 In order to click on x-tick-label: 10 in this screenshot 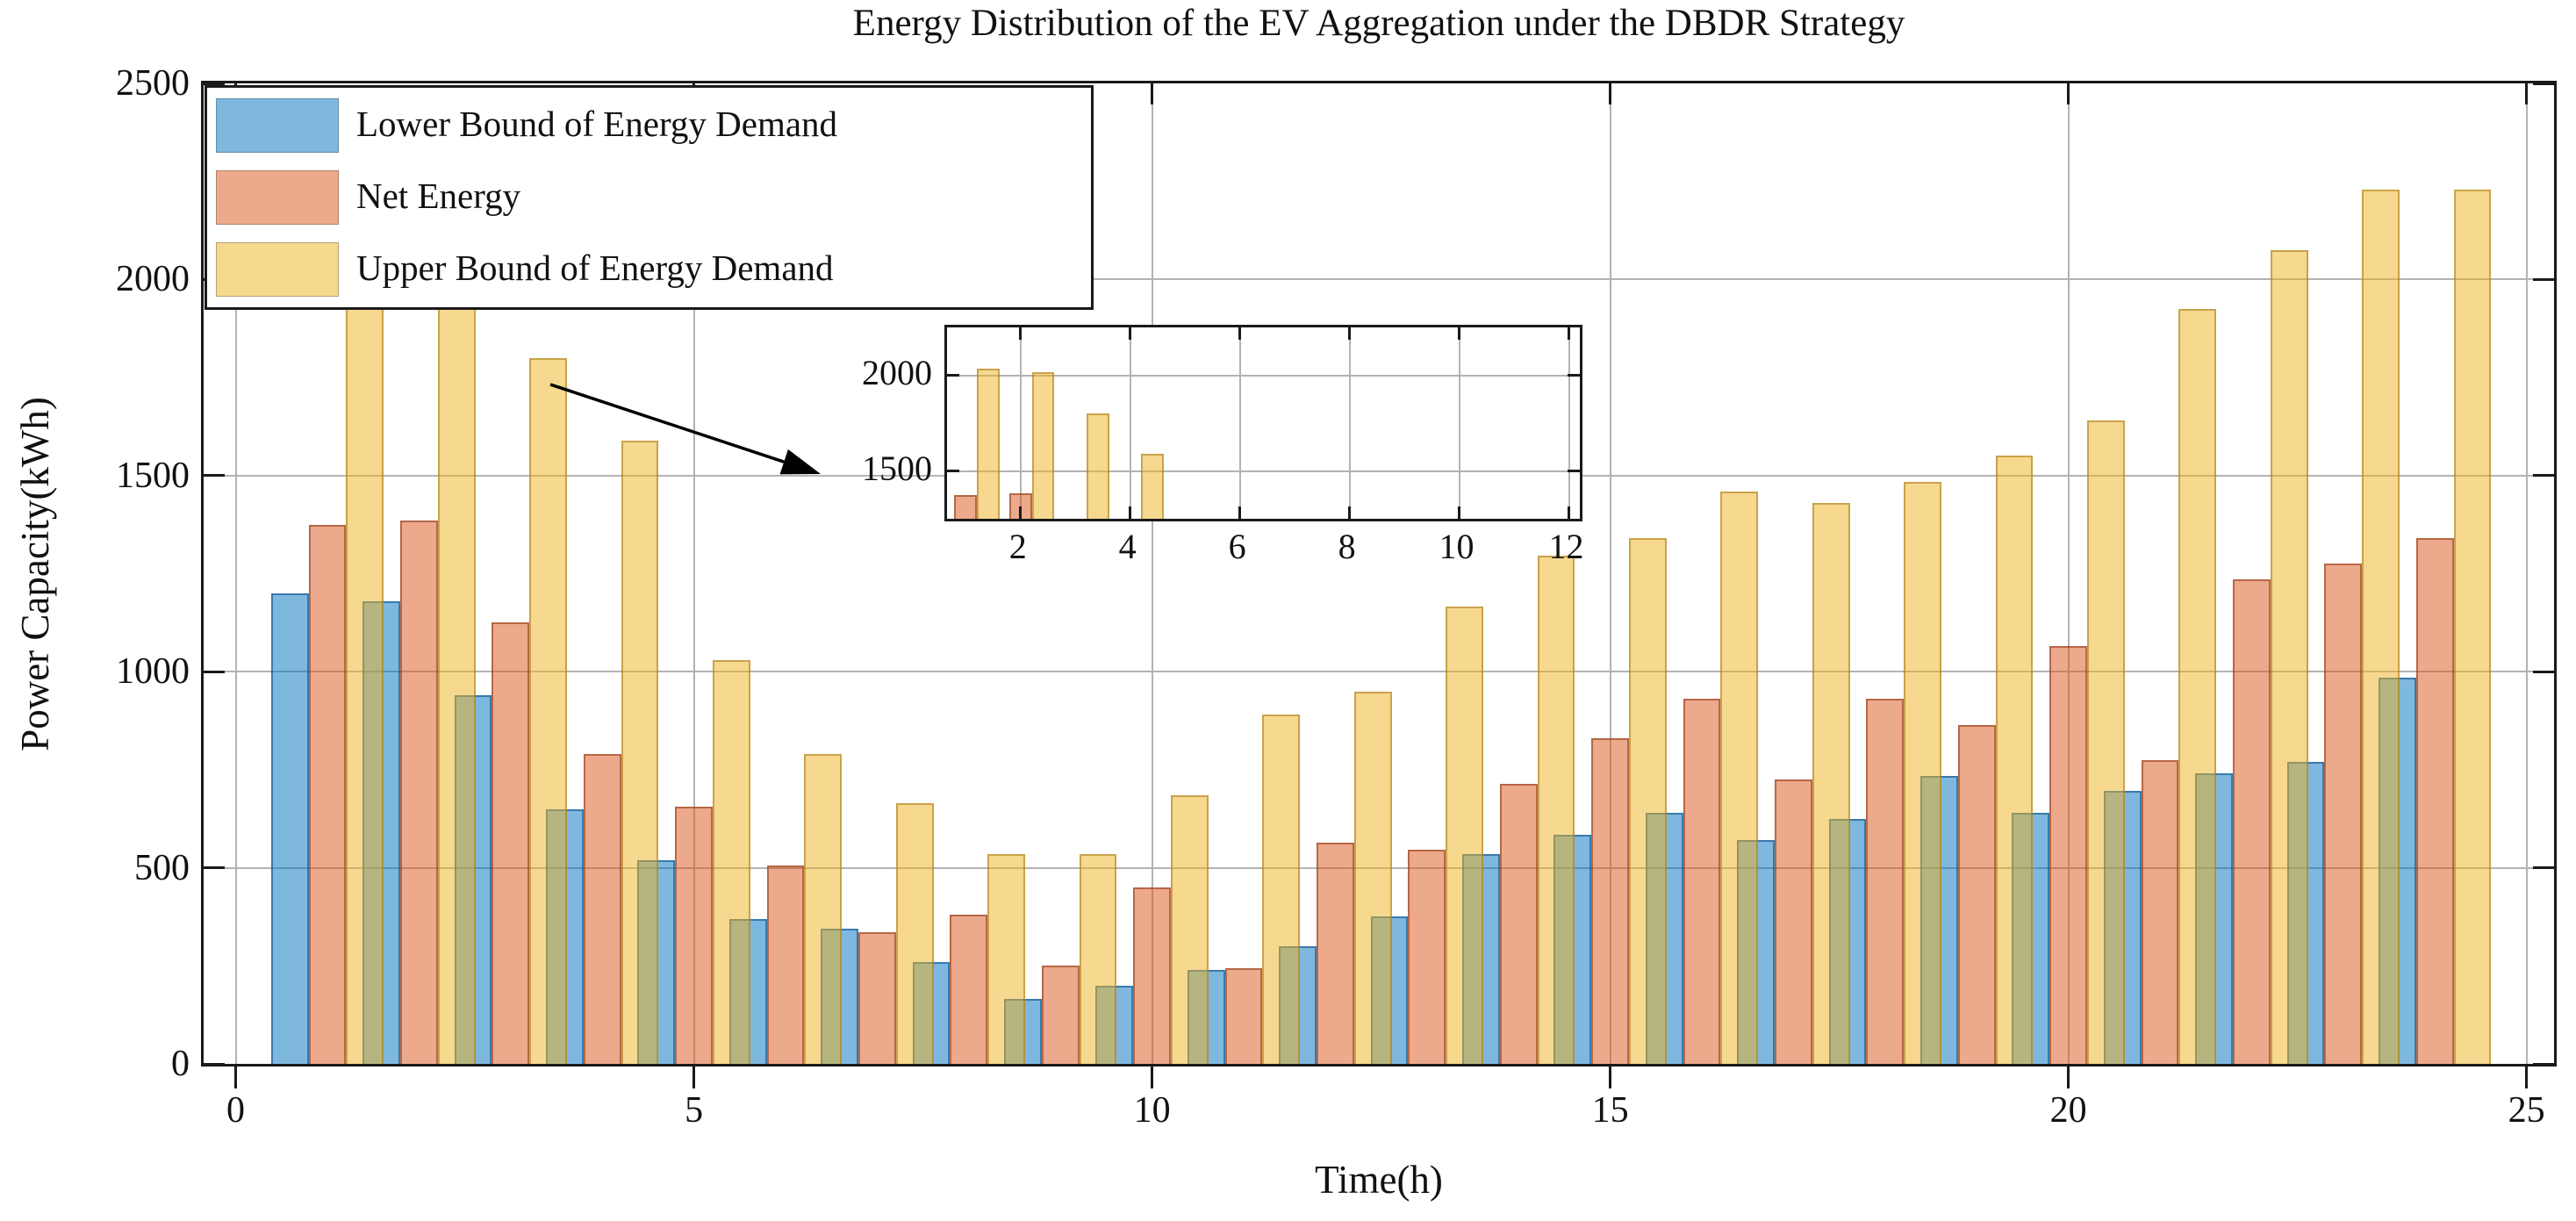, I will do `click(1152, 1110)`.